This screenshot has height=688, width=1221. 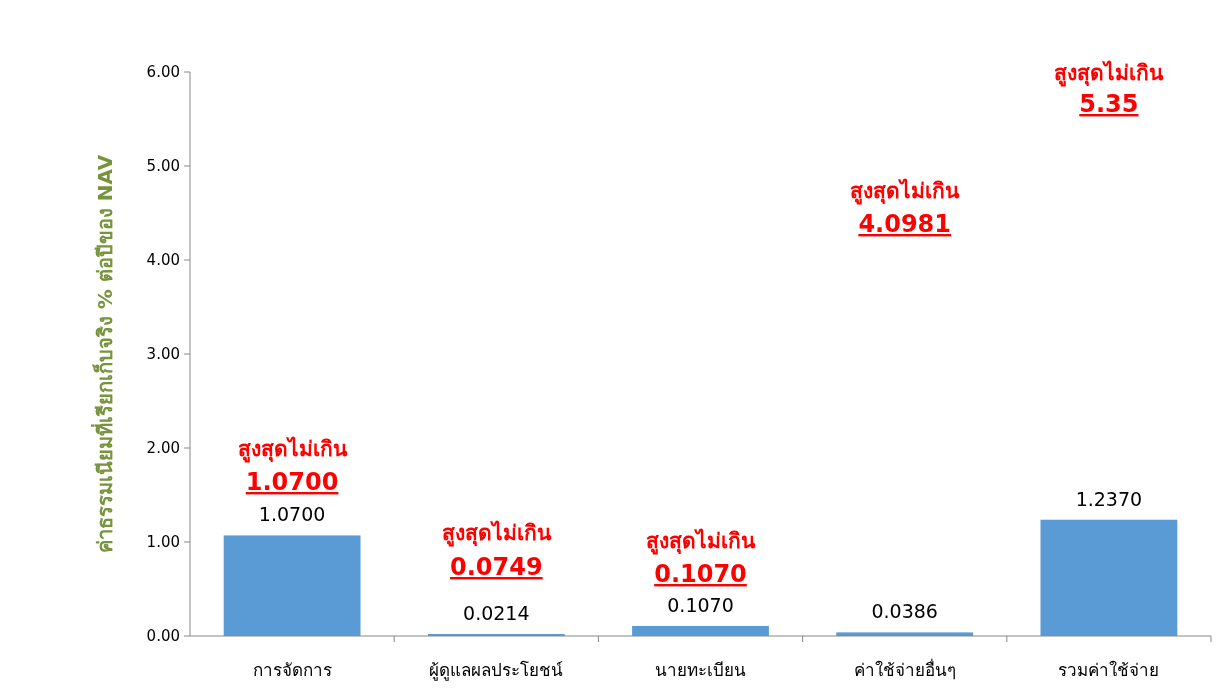 I want to click on x-tick-label: ค่าใช้จ่ายอื่นๆ, so click(x=904, y=669).